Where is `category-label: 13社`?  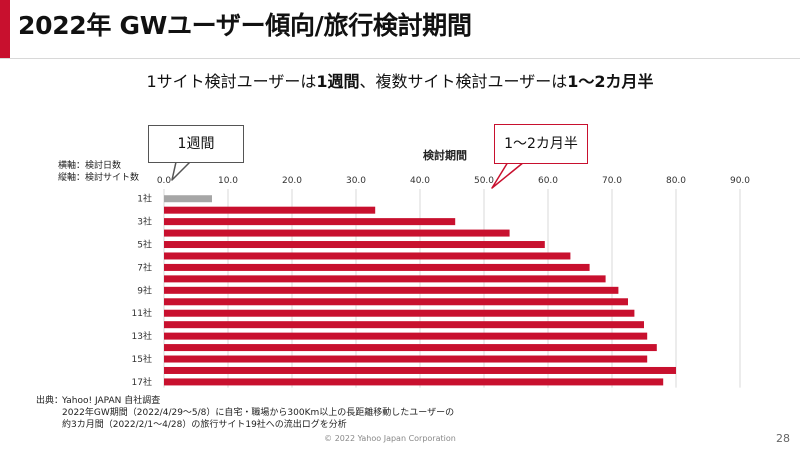
category-label: 13社 is located at coordinates (142, 336).